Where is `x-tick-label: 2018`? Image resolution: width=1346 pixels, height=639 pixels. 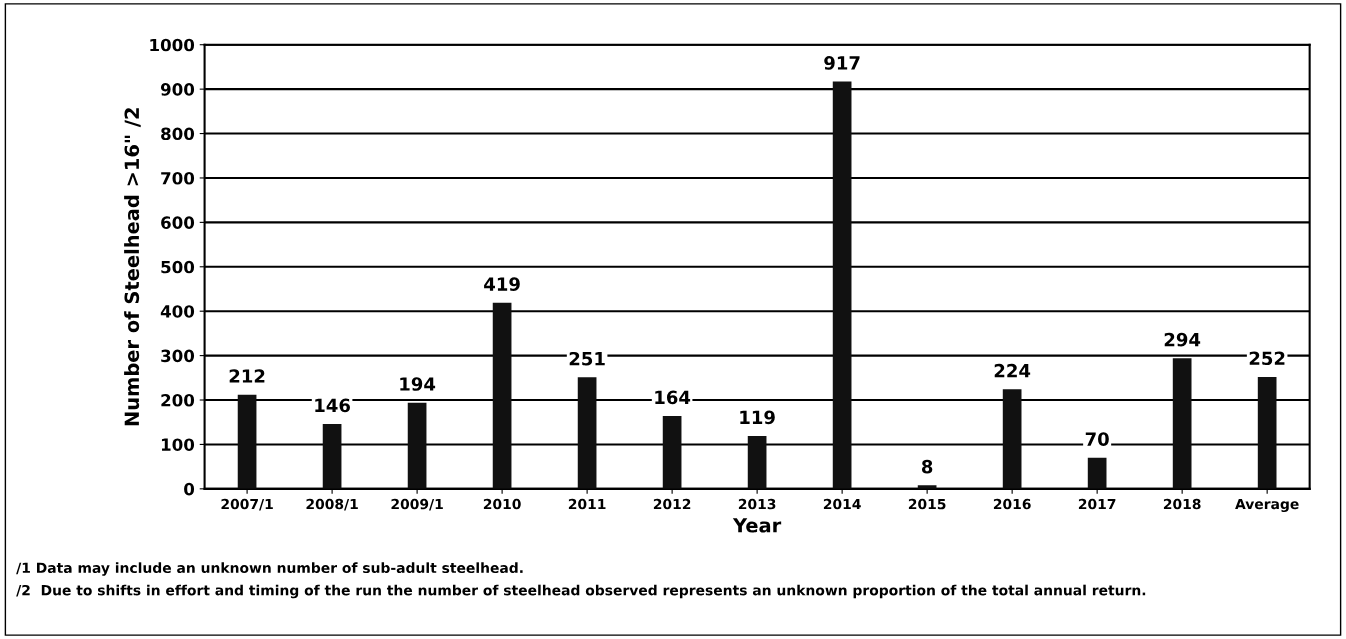 x-tick-label: 2018 is located at coordinates (1182, 504).